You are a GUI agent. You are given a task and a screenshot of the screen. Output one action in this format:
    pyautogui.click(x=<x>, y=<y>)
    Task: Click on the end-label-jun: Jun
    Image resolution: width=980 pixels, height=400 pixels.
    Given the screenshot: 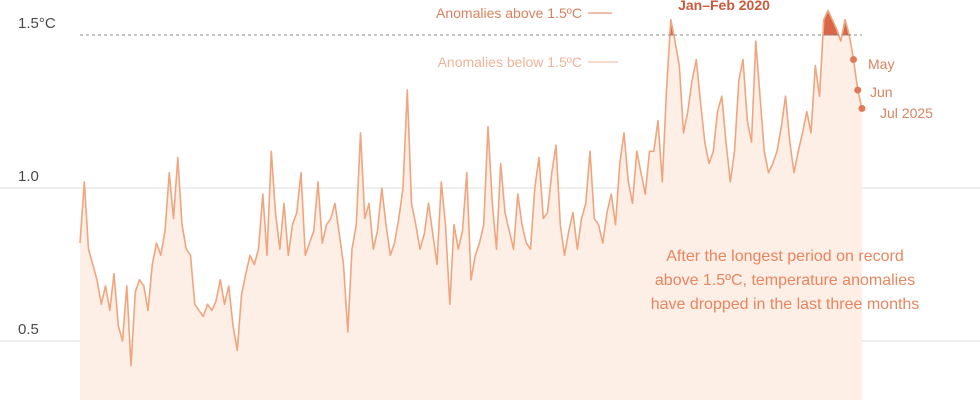 What is the action you would take?
    pyautogui.click(x=881, y=92)
    